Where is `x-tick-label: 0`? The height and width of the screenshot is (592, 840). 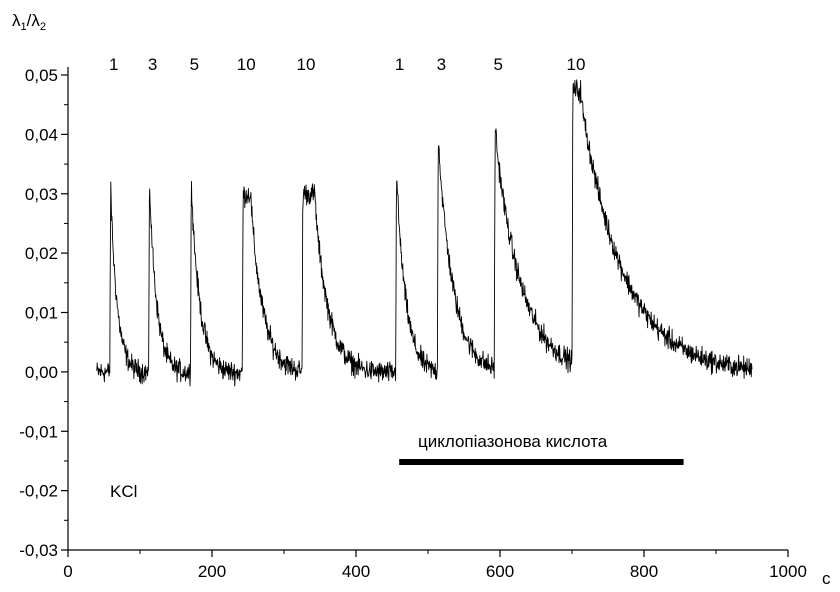
x-tick-label: 0 is located at coordinates (67, 571).